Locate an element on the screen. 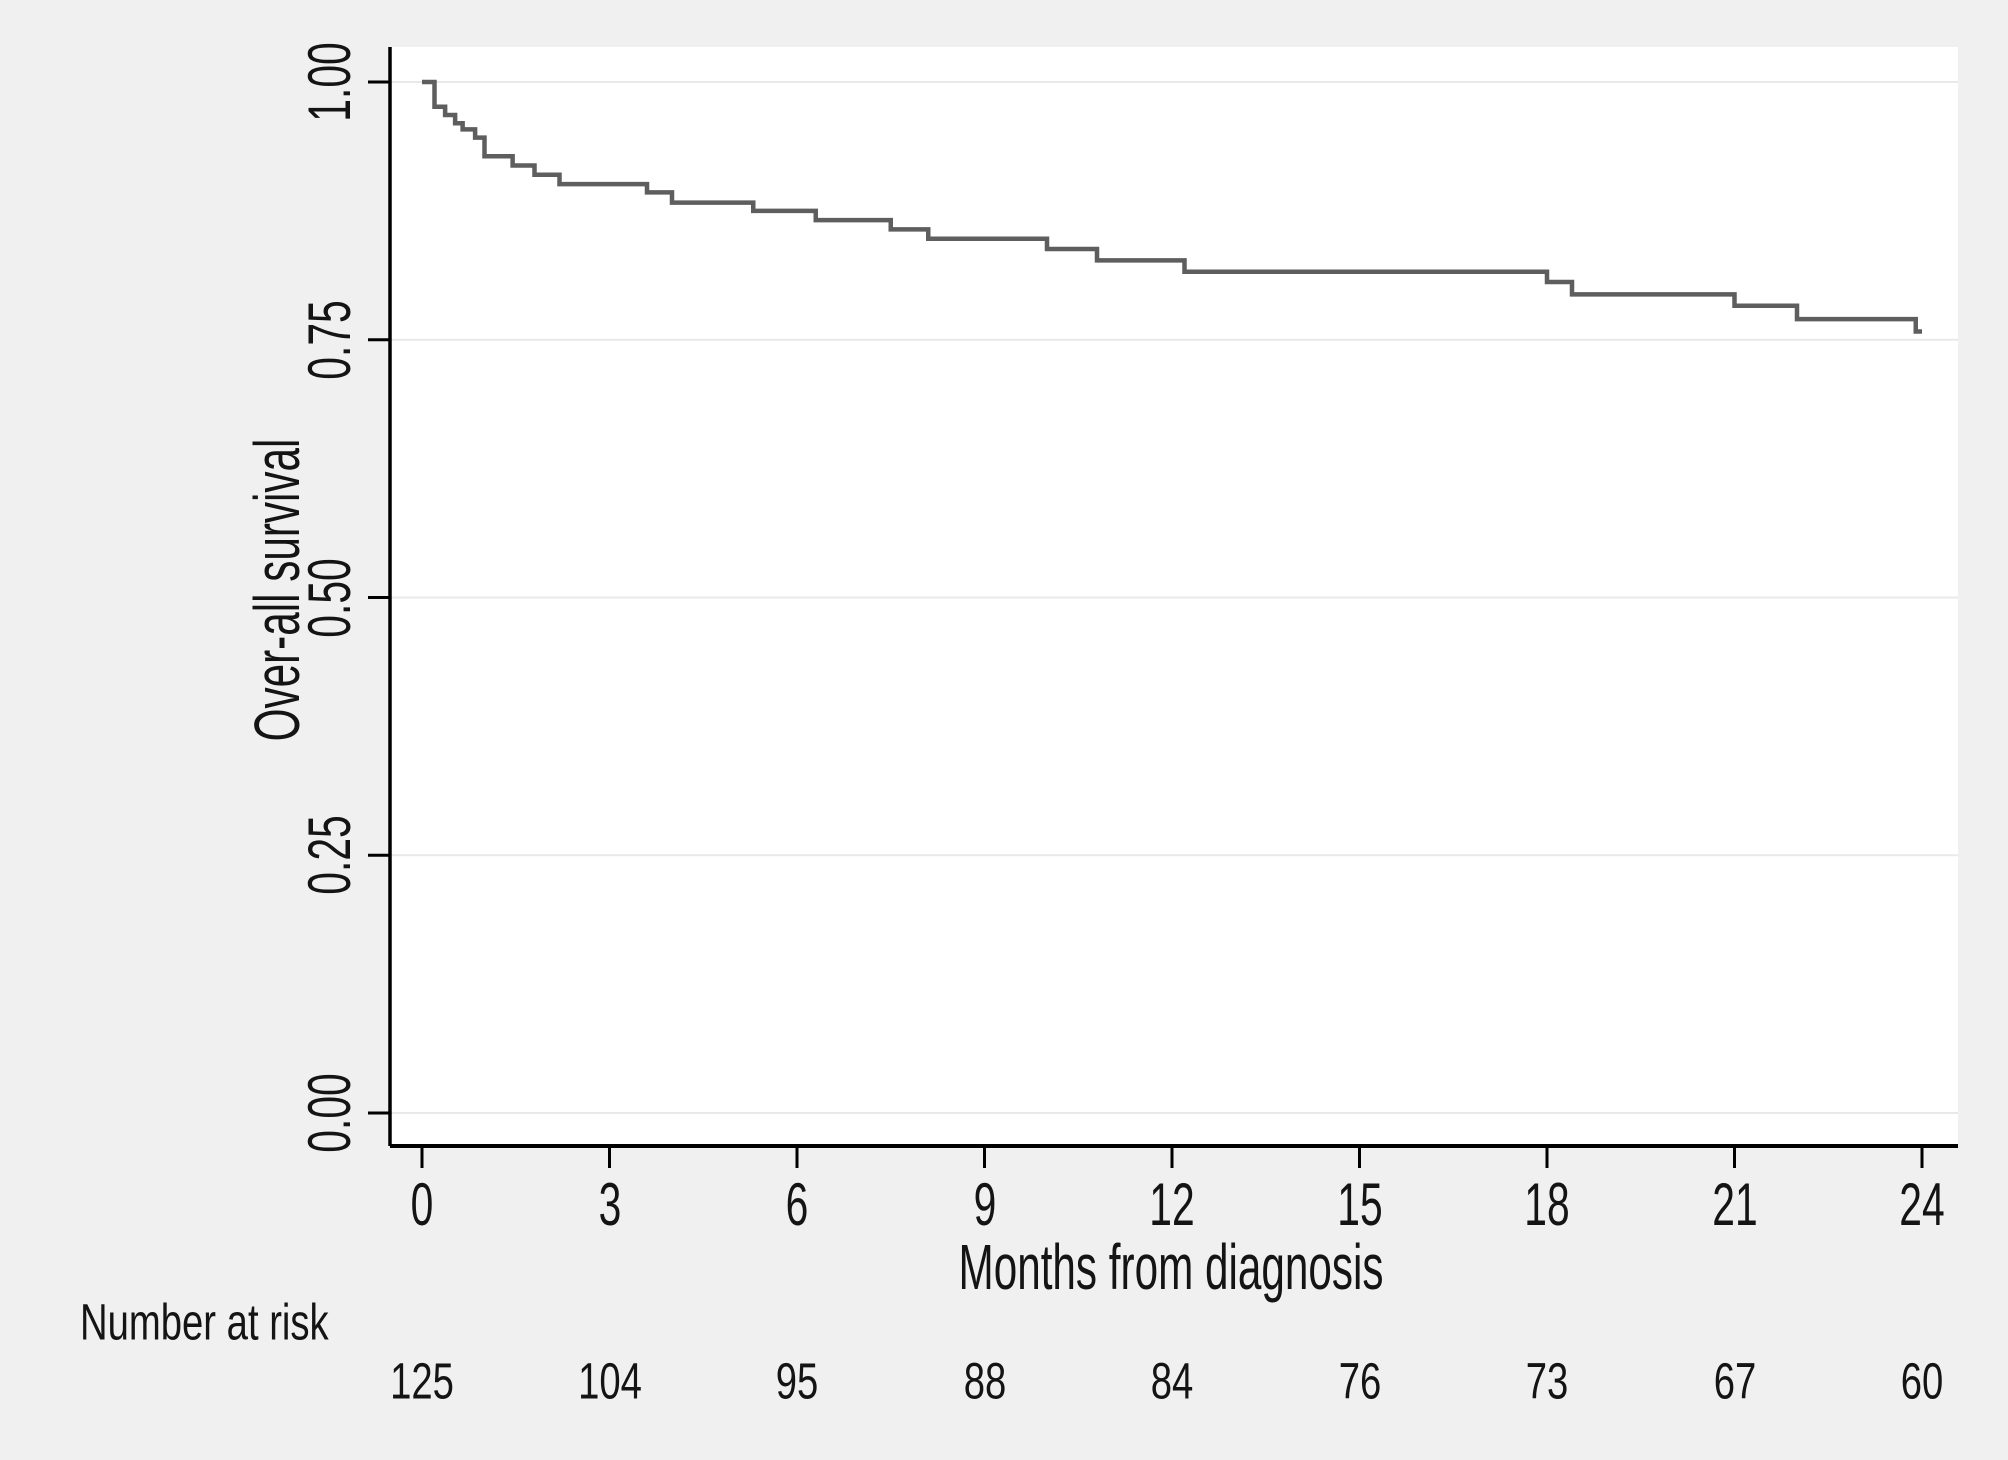  x-tick-label: 3 is located at coordinates (609, 1204).